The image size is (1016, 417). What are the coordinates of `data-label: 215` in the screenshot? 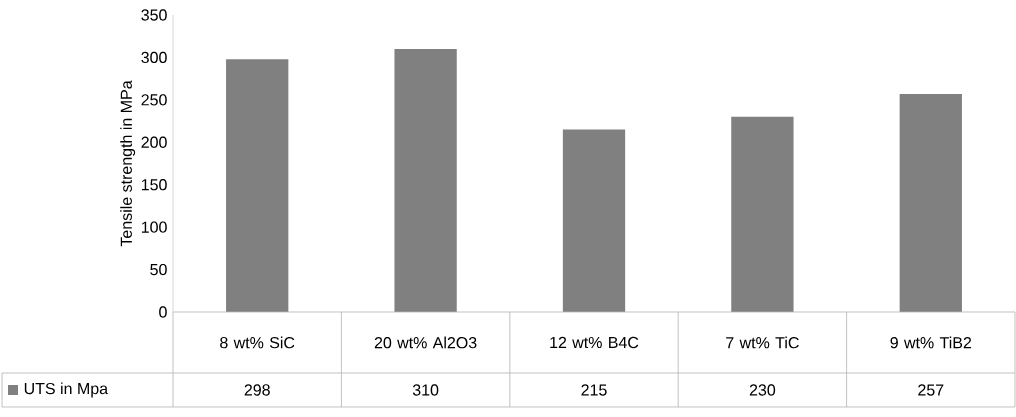 It's located at (594, 390).